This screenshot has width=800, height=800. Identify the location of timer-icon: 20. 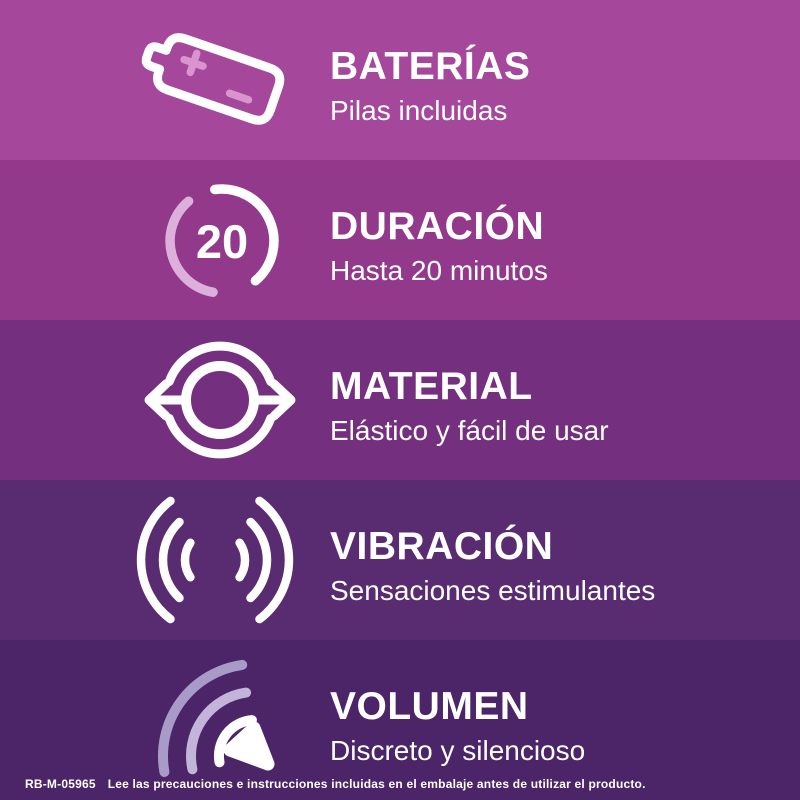
(222, 241).